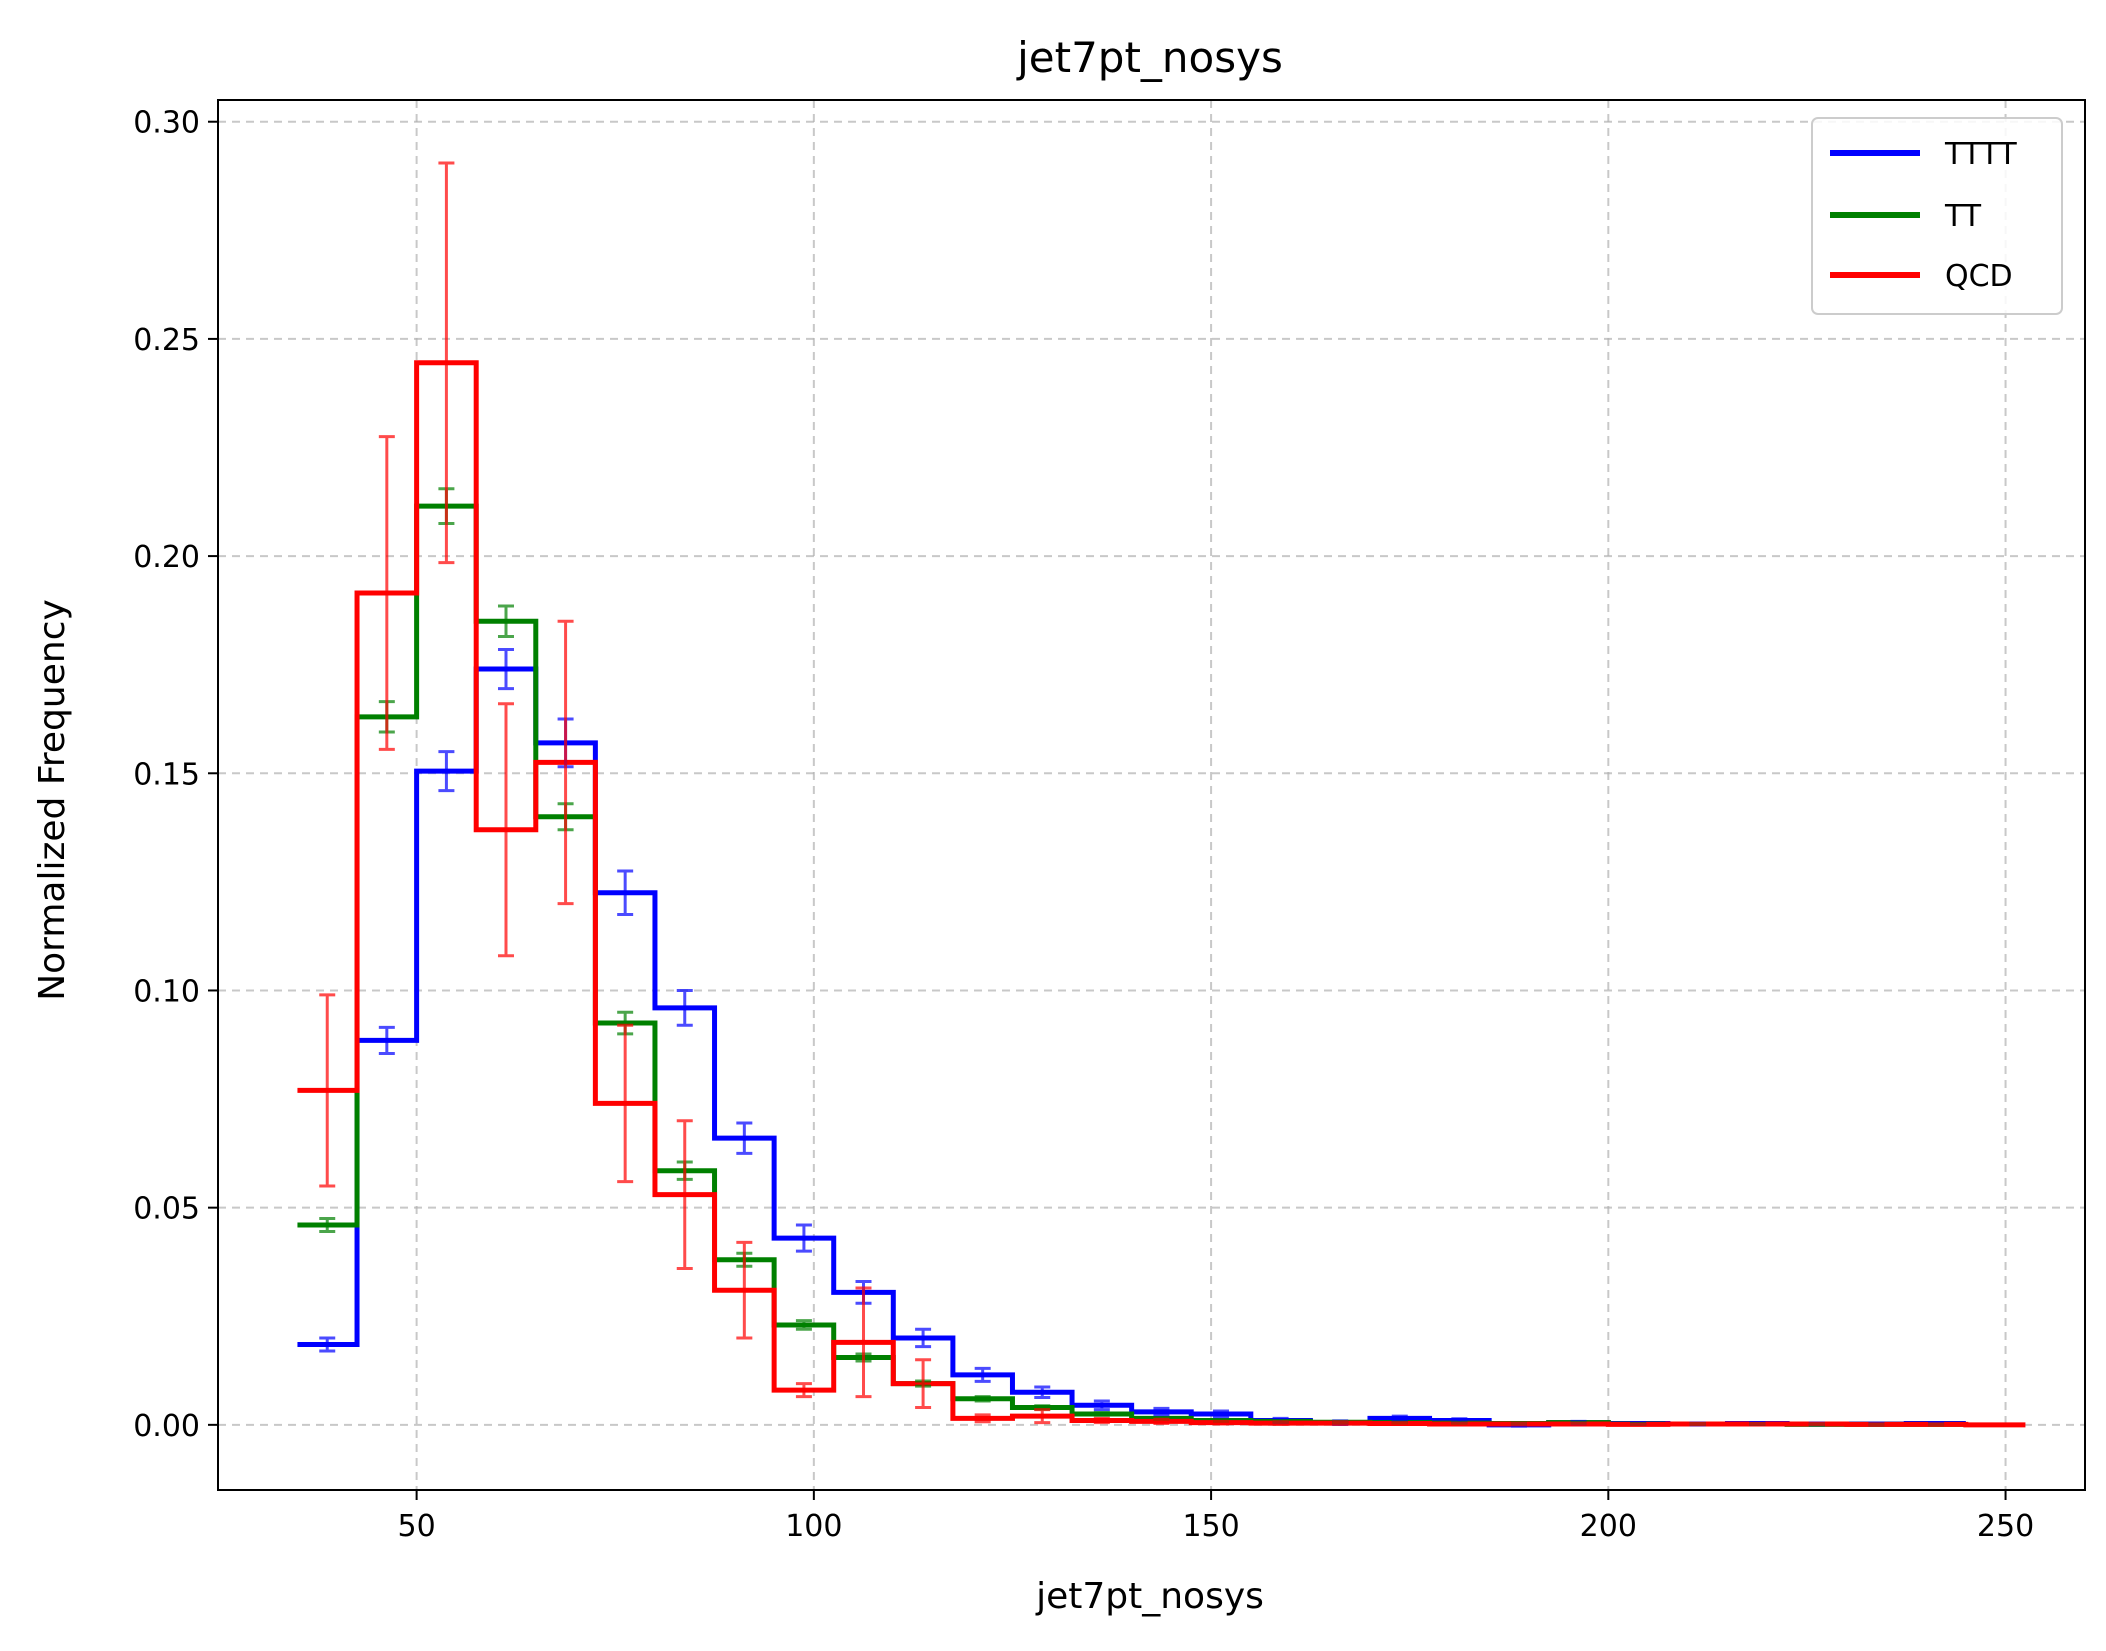 The width and height of the screenshot is (2106, 1651). What do you see at coordinates (52, 800) in the screenshot?
I see `y-axis-title: Normalized Frequency` at bounding box center [52, 800].